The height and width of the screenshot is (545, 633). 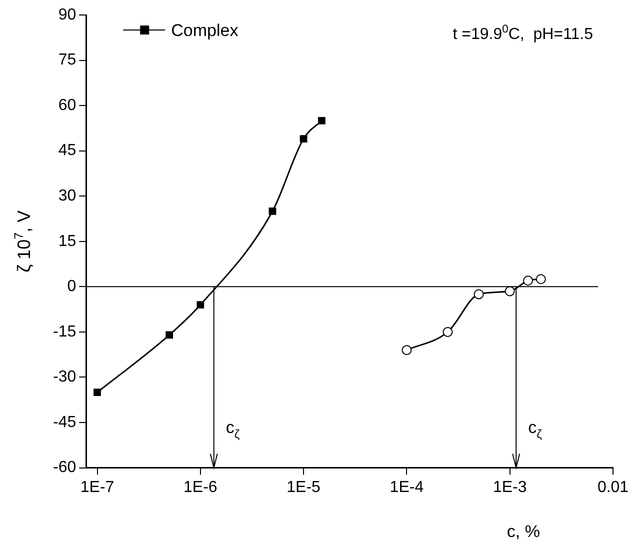 What do you see at coordinates (23, 241) in the screenshot?
I see `y-axis-title: ζ 107, V` at bounding box center [23, 241].